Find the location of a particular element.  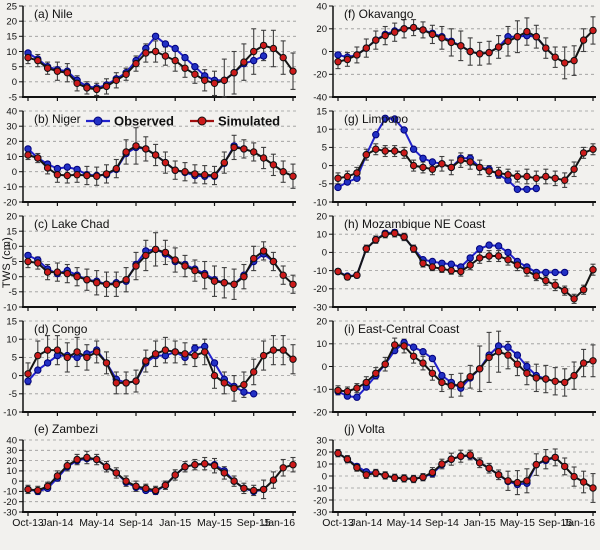

panel-f: -40 -20 0 20 40 (f) Okavango is located at coordinates (455, 52).